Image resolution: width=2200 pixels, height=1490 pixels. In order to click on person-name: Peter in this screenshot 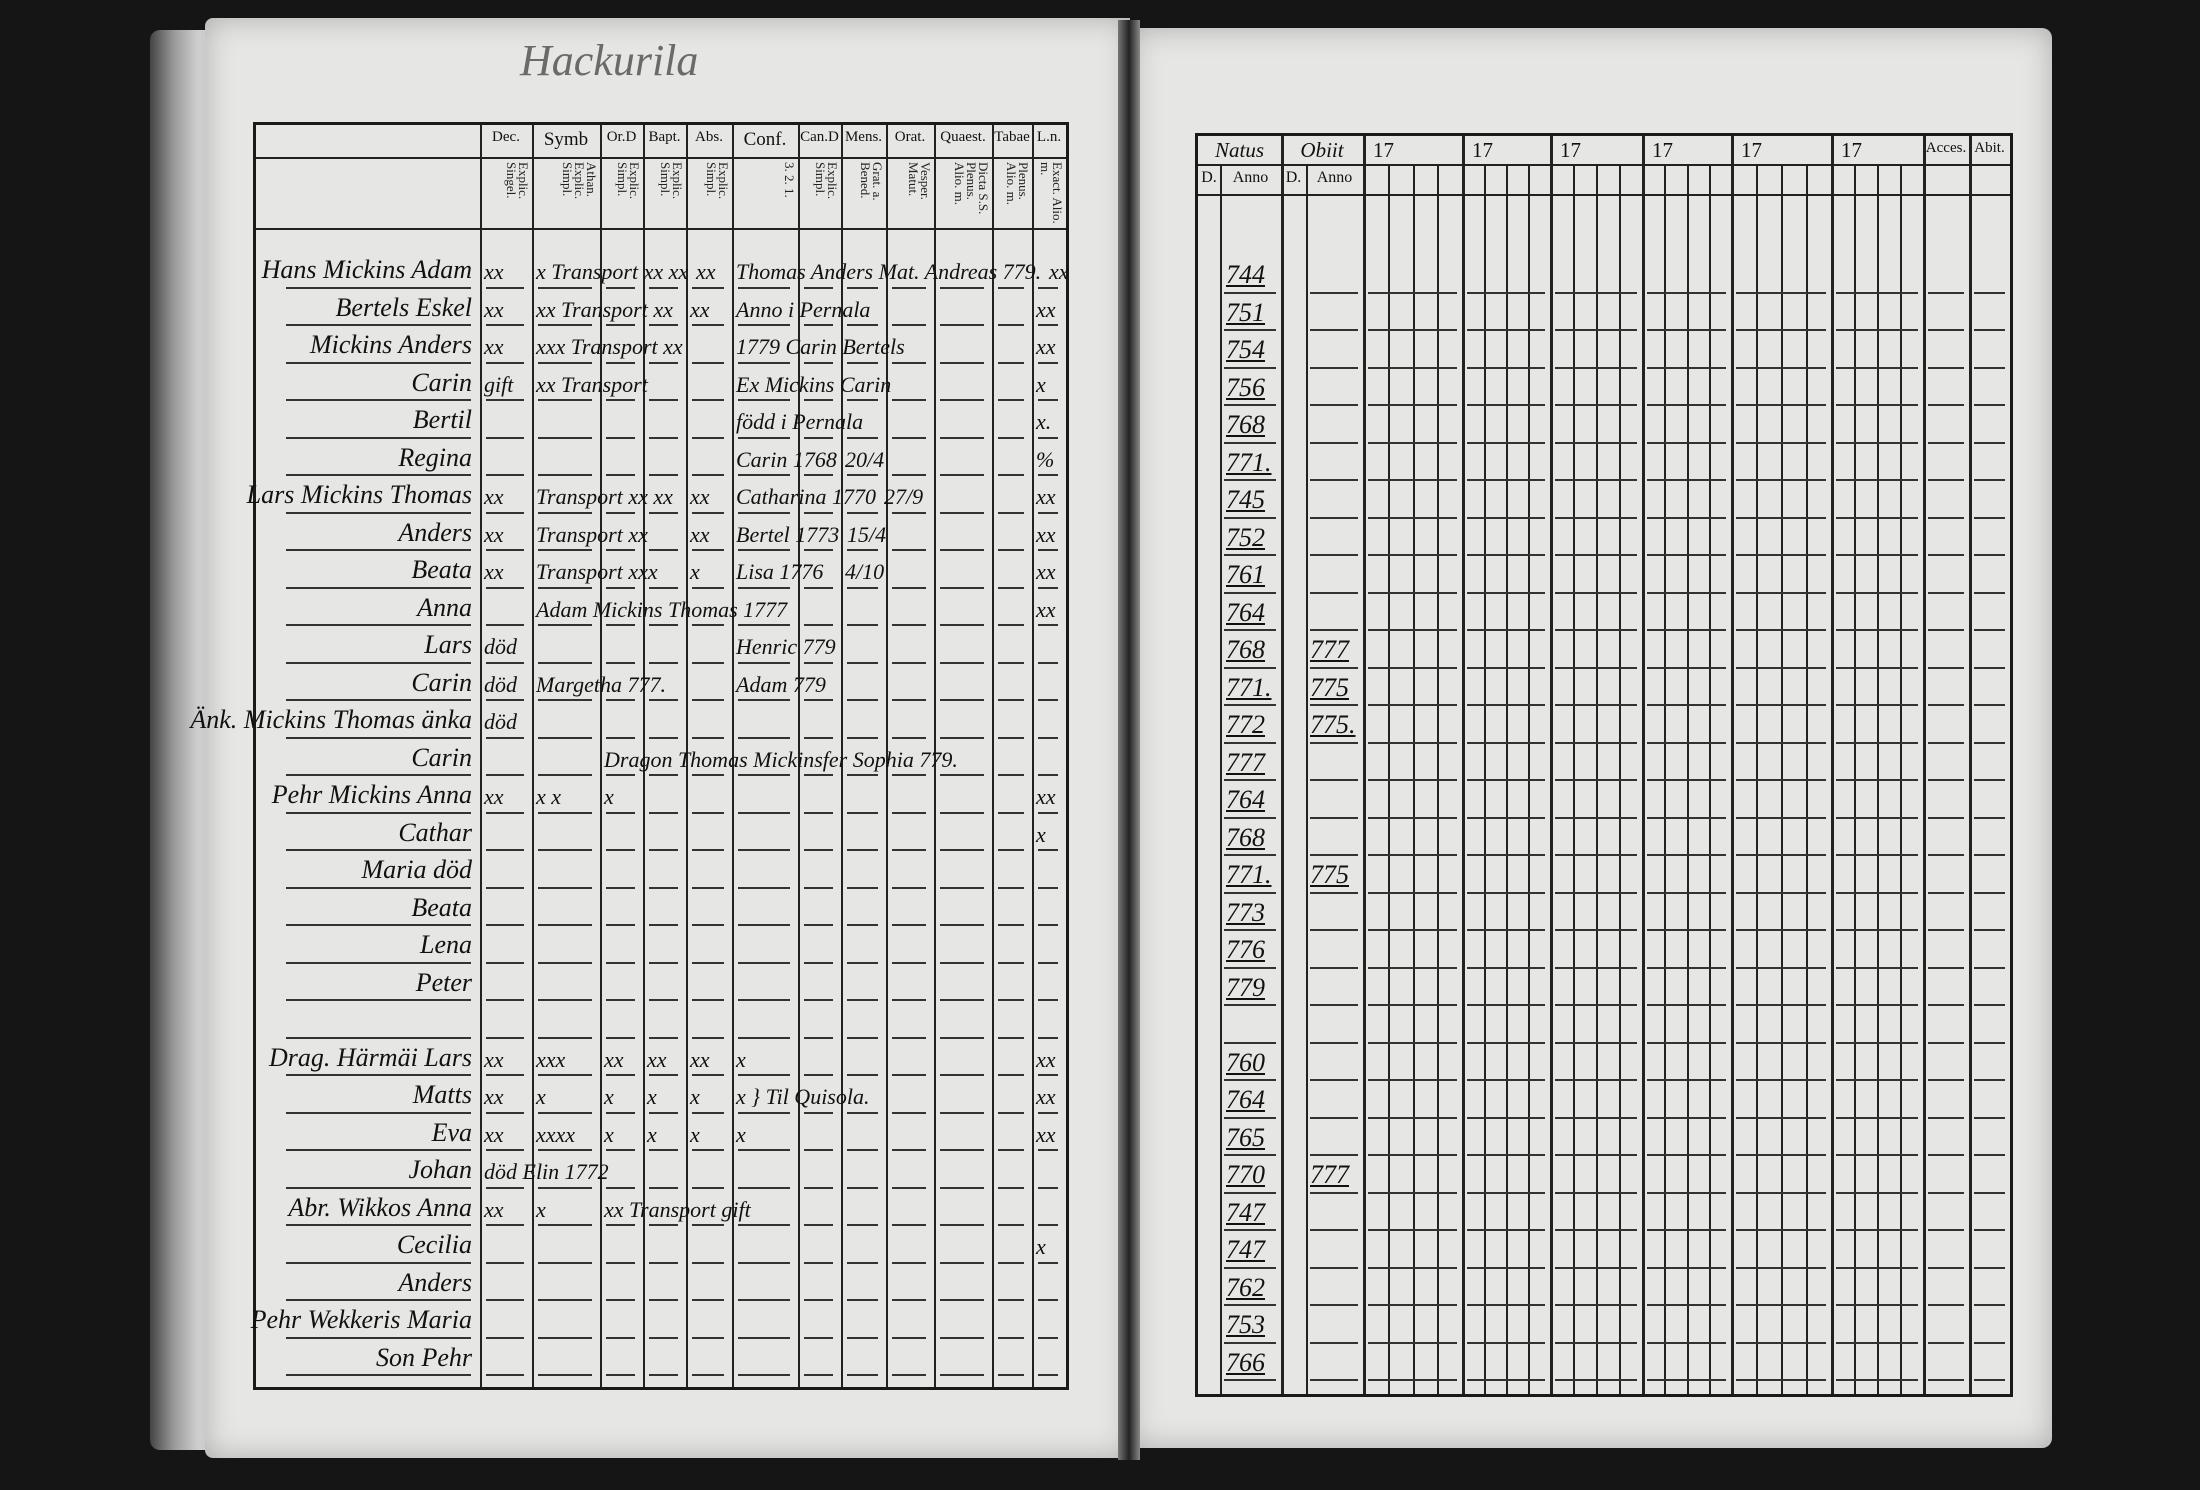, I will do `click(443, 982)`.